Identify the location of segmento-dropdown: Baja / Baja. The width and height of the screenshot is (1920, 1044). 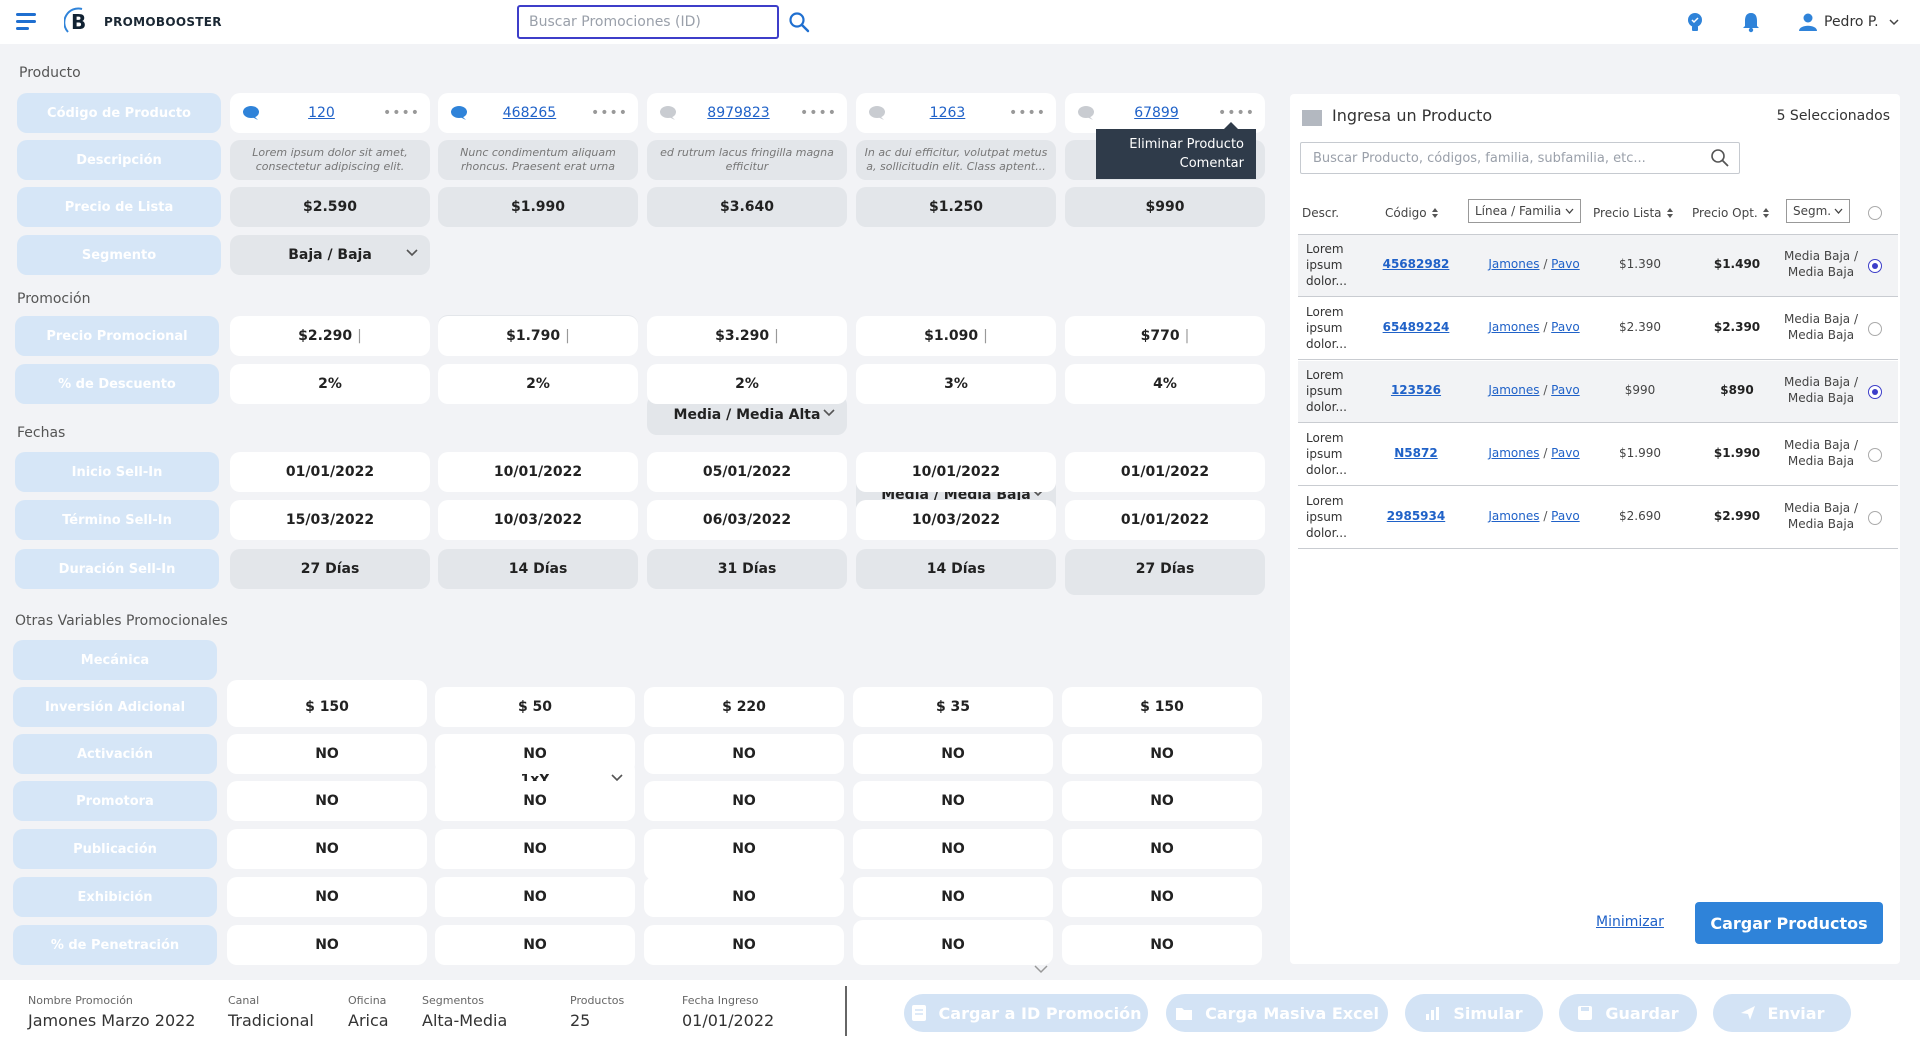
(330, 255).